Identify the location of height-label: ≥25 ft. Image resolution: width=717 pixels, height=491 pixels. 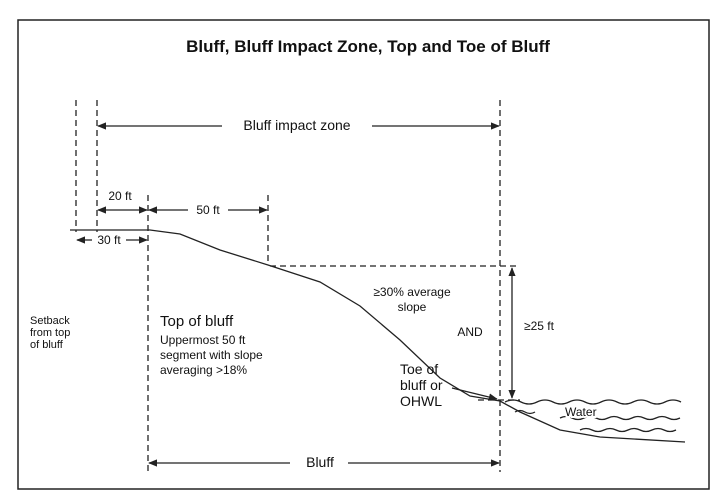
(539, 326).